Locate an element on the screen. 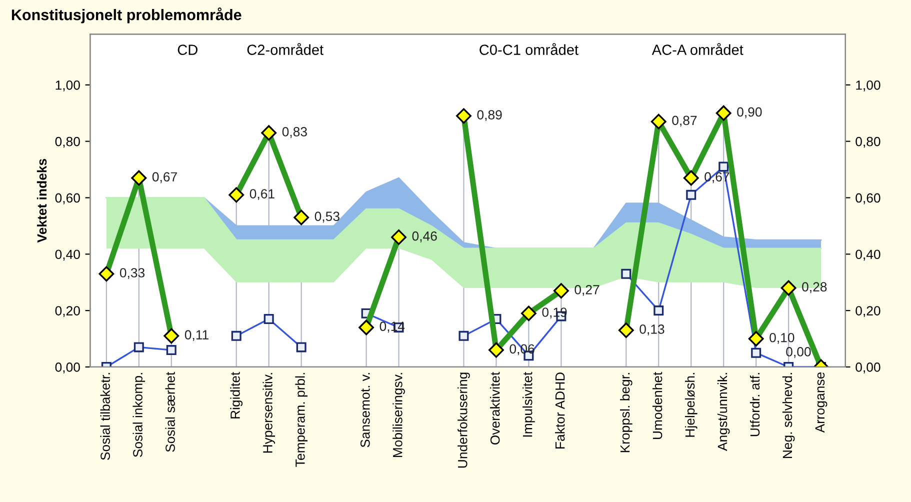  data-label: 0,89 is located at coordinates (489, 116).